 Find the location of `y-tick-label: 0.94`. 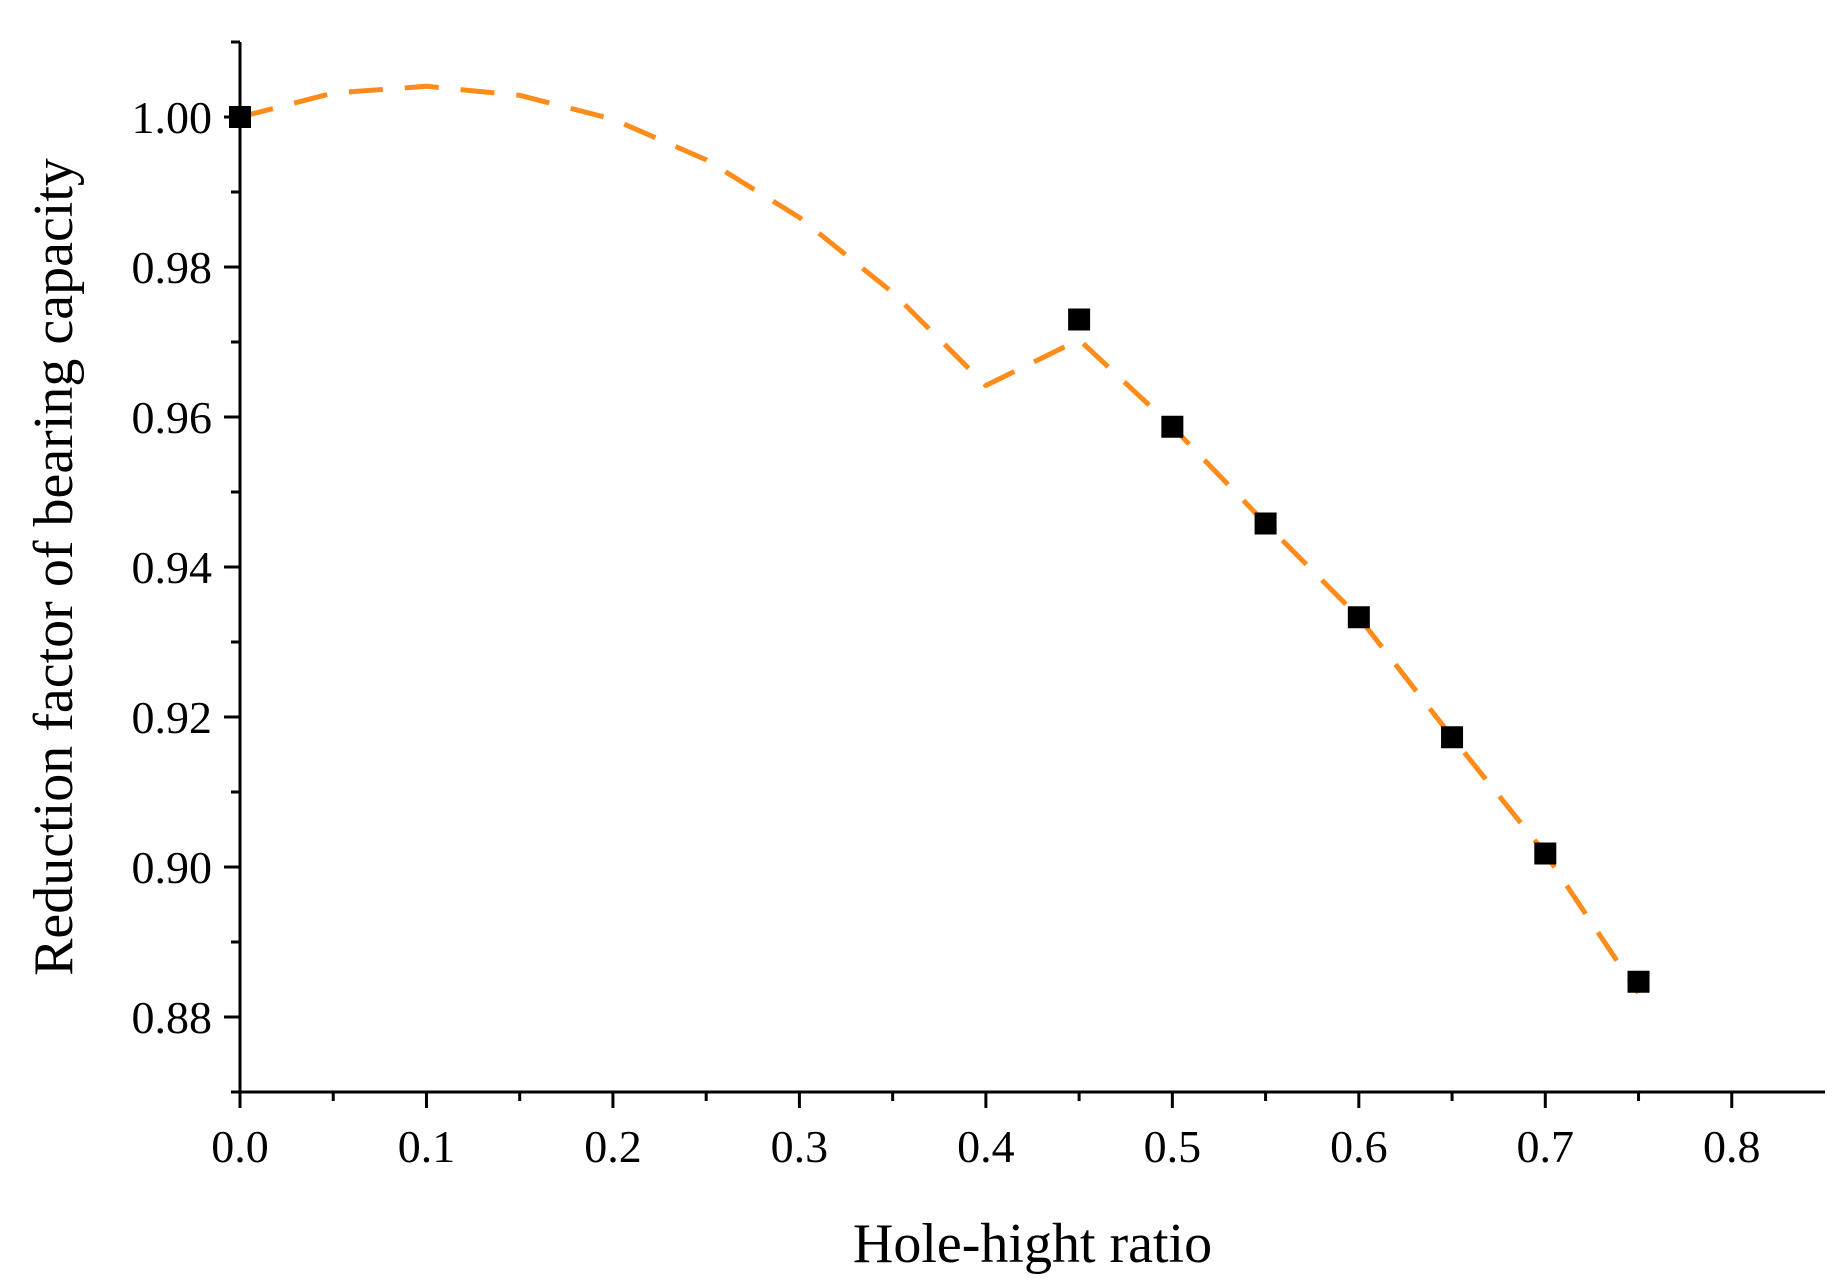

y-tick-label: 0.94 is located at coordinates (172, 567).